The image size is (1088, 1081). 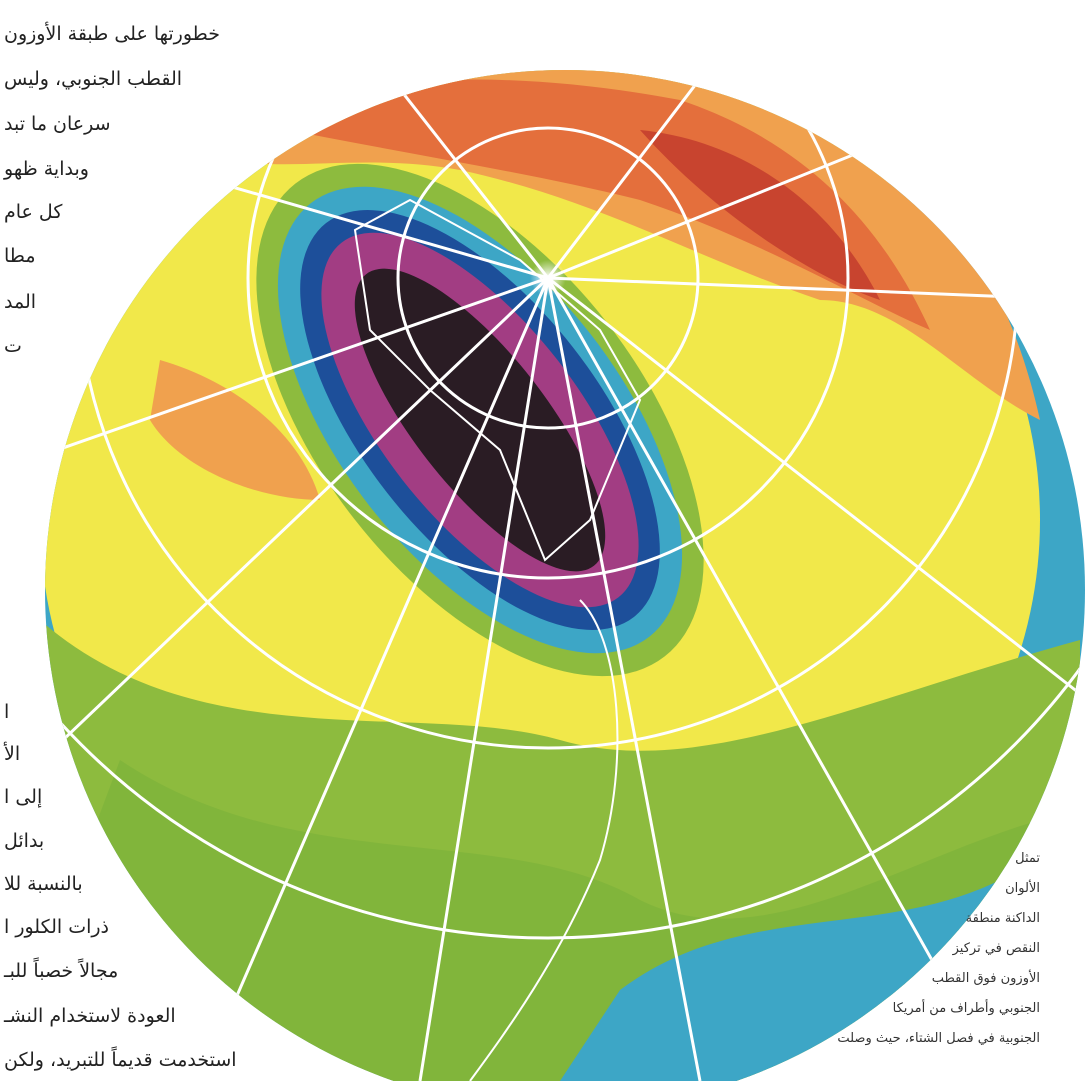 What do you see at coordinates (112, 33) in the screenshot?
I see `column-line: خطورتها على طبقة الأوزون` at bounding box center [112, 33].